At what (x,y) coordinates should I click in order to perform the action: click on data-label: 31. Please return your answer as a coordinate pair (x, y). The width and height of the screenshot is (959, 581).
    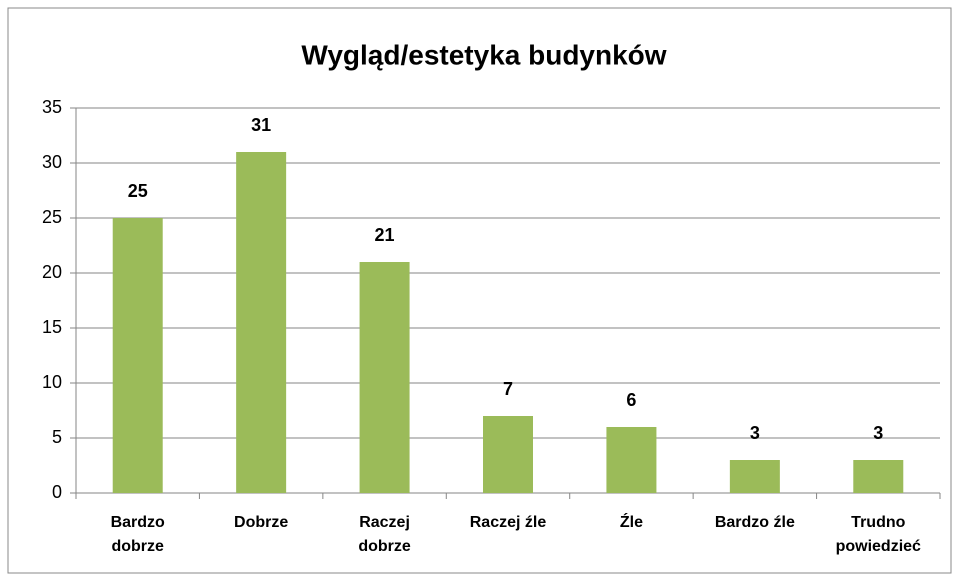
    Looking at the image, I should click on (261, 125).